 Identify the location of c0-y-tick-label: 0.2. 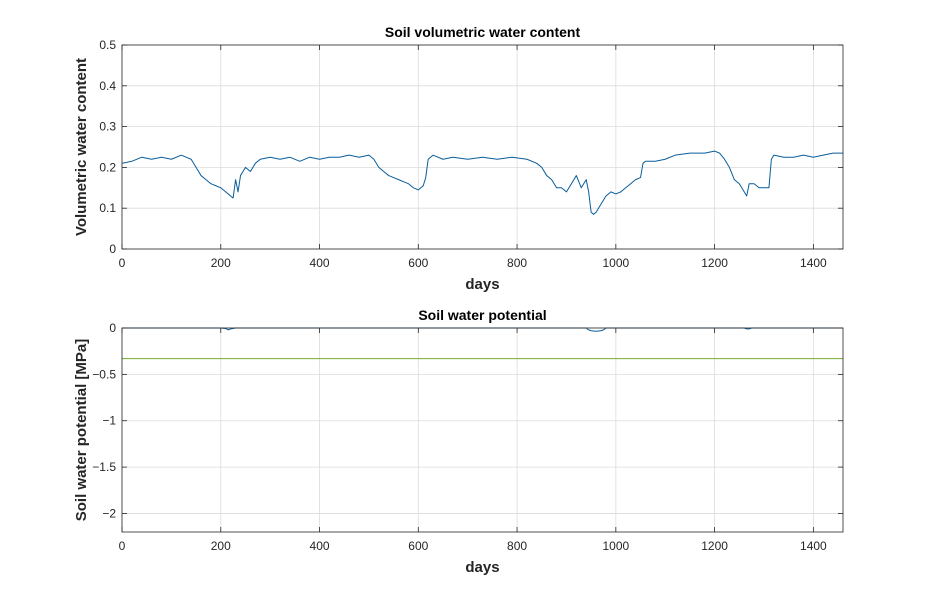
(107, 167).